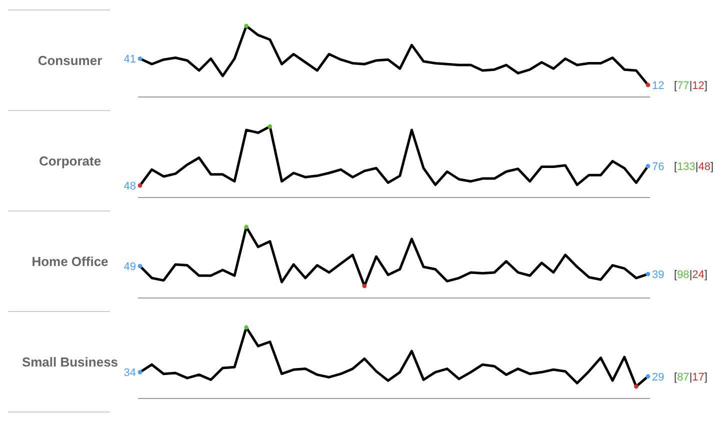 The height and width of the screenshot is (423, 720). Describe the element at coordinates (691, 377) in the screenshot. I see `text: [87|17]` at that location.